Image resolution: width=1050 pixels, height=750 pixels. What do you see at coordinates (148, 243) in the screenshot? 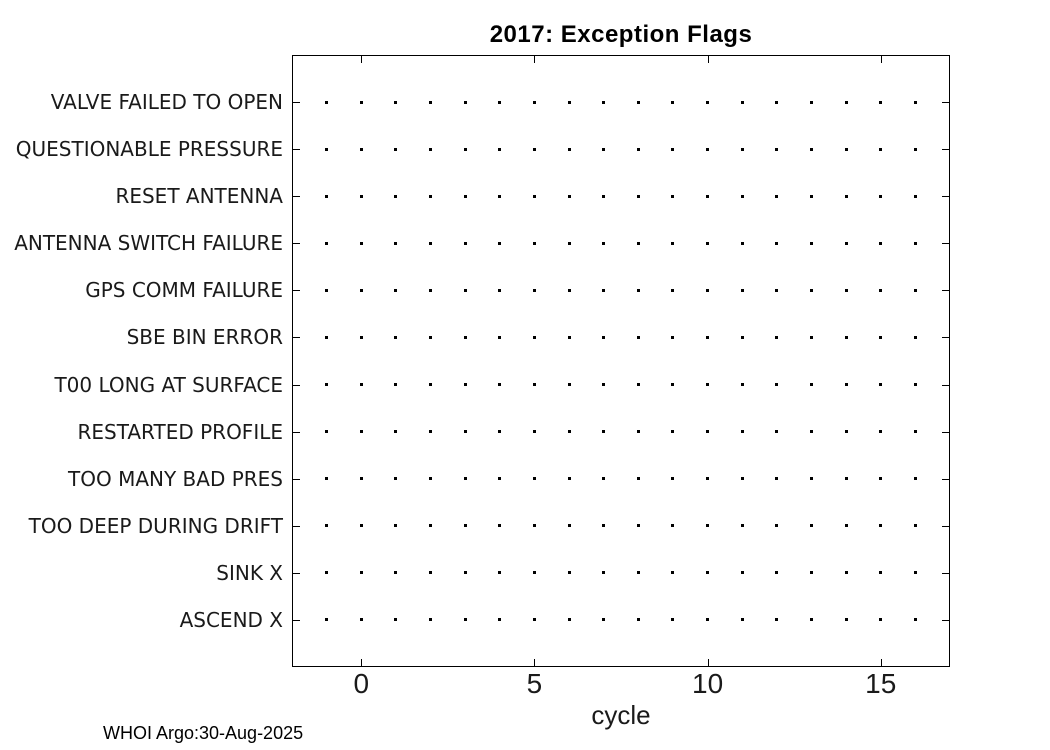
I see `y-tick-label: ANTENNA SWITCH FAILURE` at bounding box center [148, 243].